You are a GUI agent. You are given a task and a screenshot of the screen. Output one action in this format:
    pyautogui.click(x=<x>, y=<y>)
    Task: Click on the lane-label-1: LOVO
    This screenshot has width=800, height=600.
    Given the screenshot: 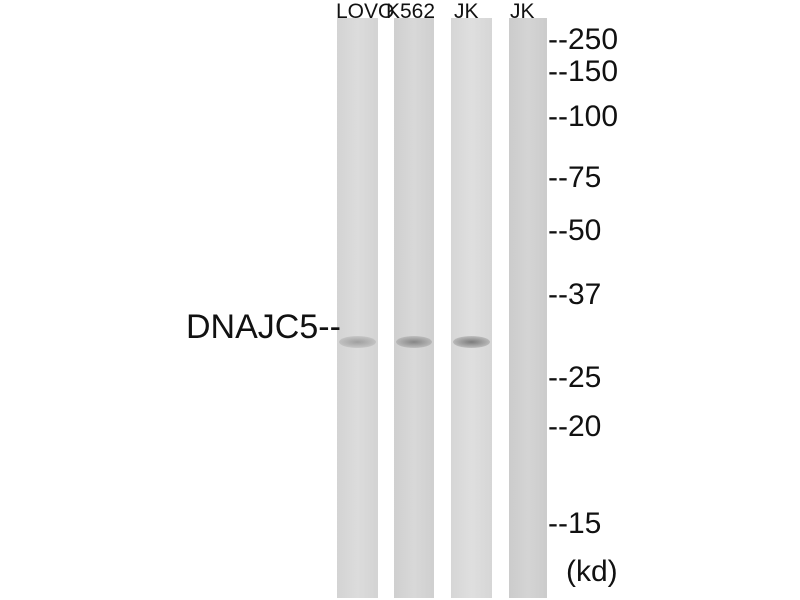 What is the action you would take?
    pyautogui.click(x=365, y=11)
    